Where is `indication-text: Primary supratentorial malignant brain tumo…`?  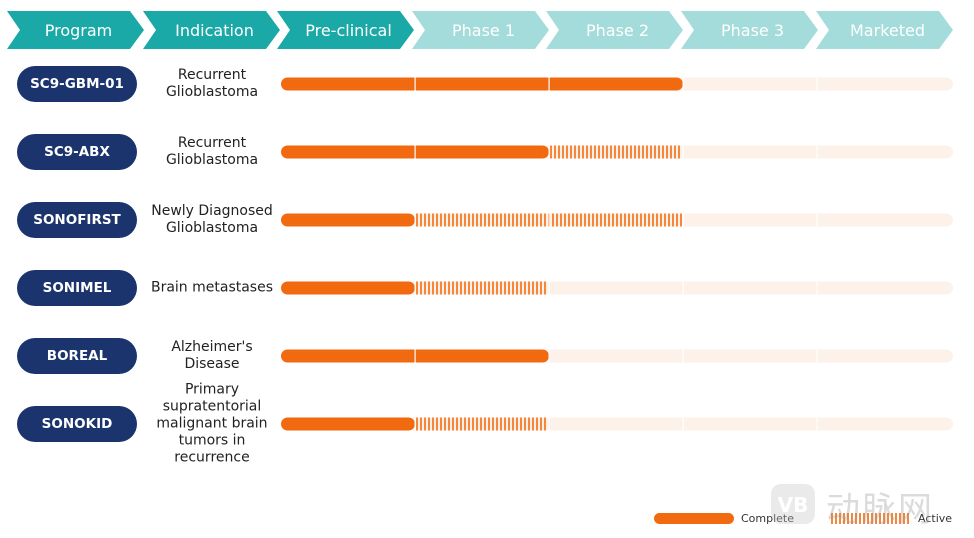
indication-text: Primary supratentorial malignant brain tumo… is located at coordinates (212, 424).